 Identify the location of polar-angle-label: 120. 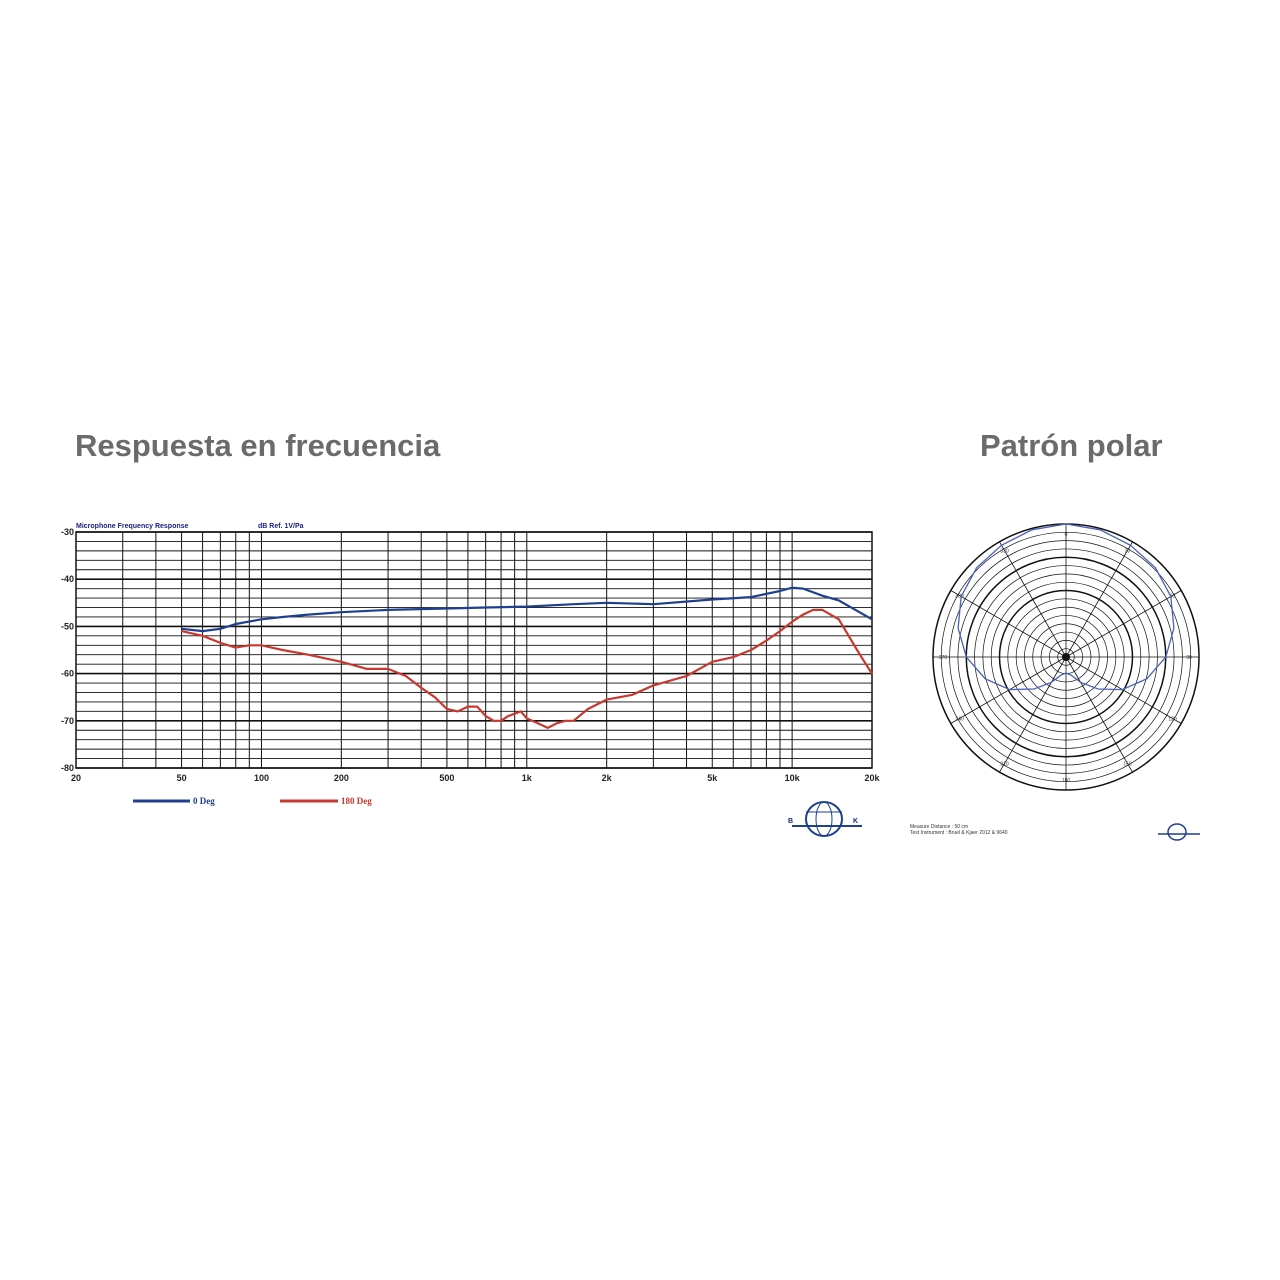
(1172, 720).